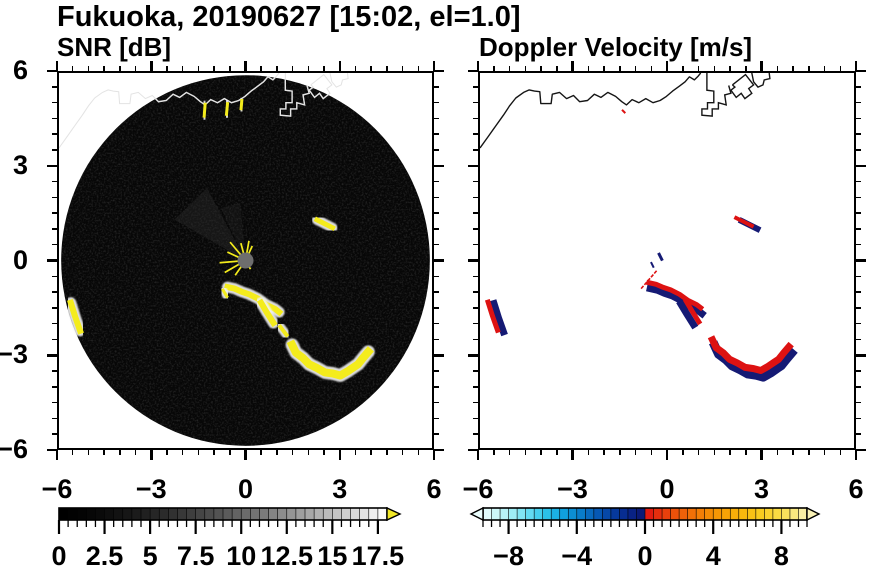 The image size is (870, 570). What do you see at coordinates (750, 354) in the screenshot?
I see `vel-echo-crescent-positive` at bounding box center [750, 354].